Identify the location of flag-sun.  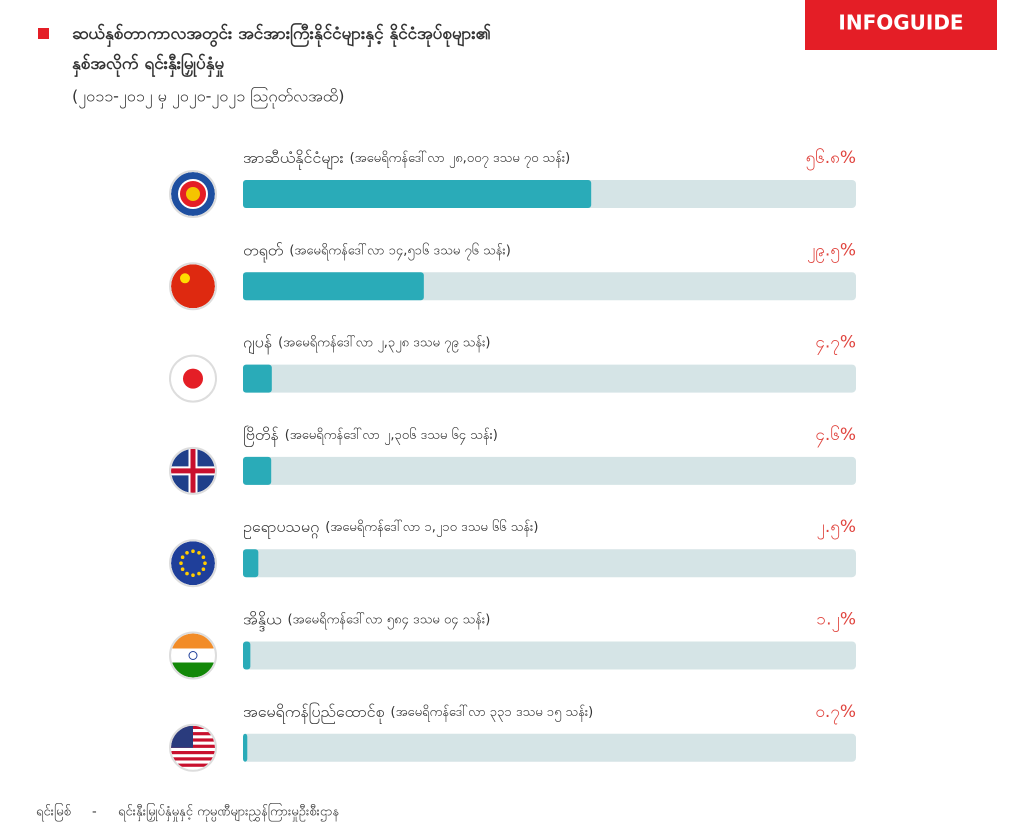
(193, 378).